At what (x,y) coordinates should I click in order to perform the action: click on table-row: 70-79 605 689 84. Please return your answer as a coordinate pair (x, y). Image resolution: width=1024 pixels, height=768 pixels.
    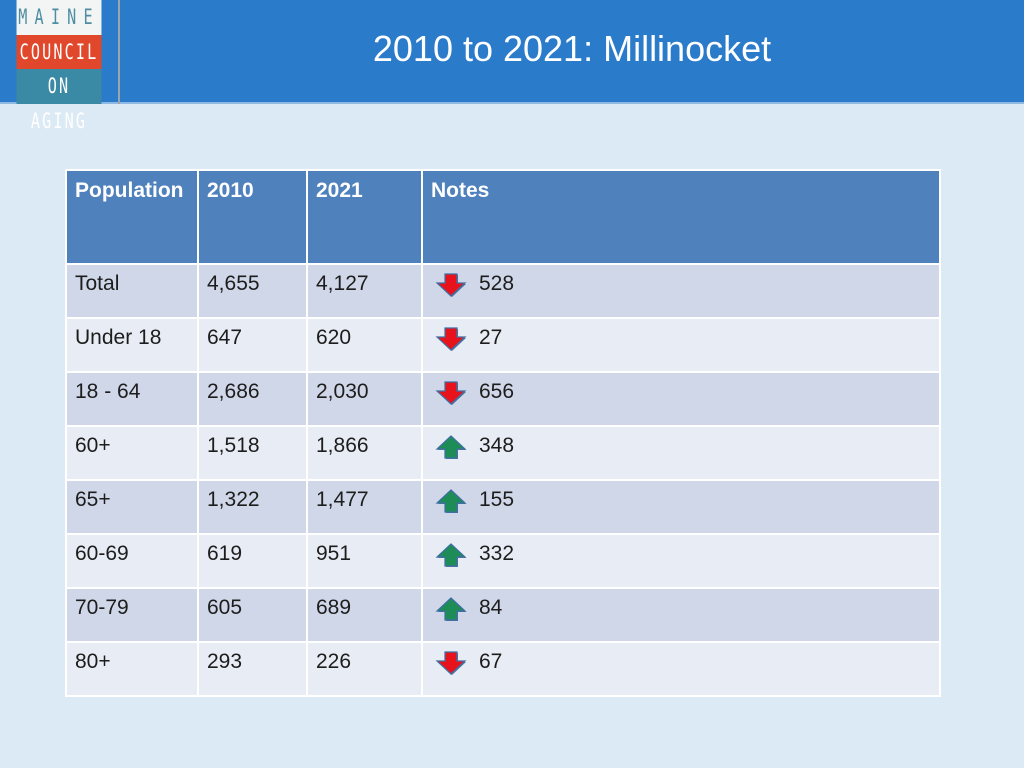
    Looking at the image, I should click on (503, 615).